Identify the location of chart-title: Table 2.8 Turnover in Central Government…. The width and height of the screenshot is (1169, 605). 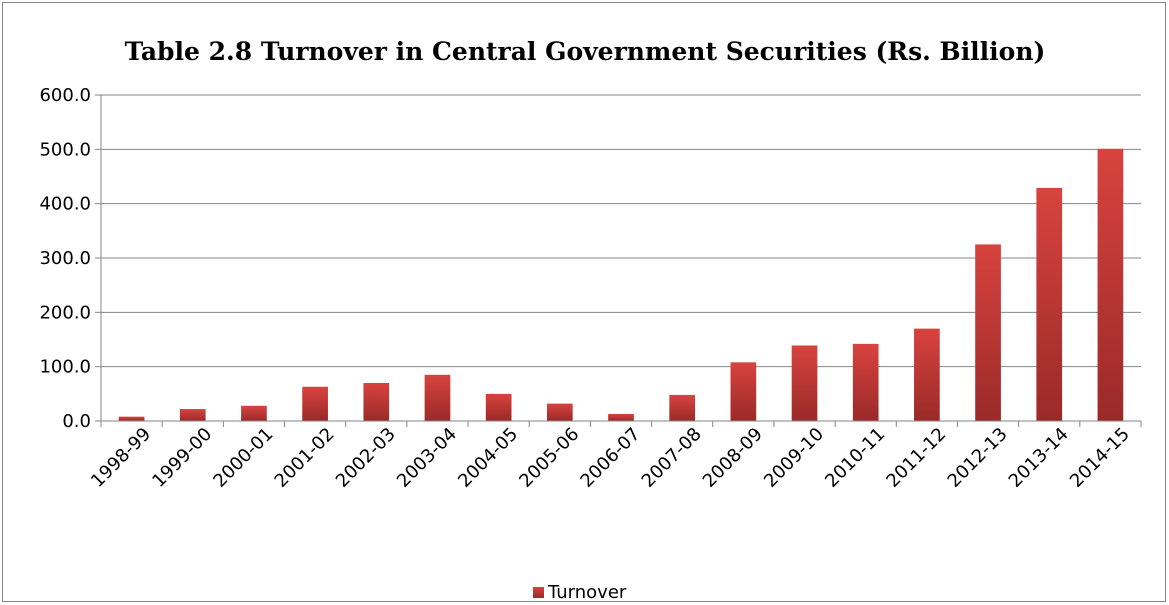
(585, 51).